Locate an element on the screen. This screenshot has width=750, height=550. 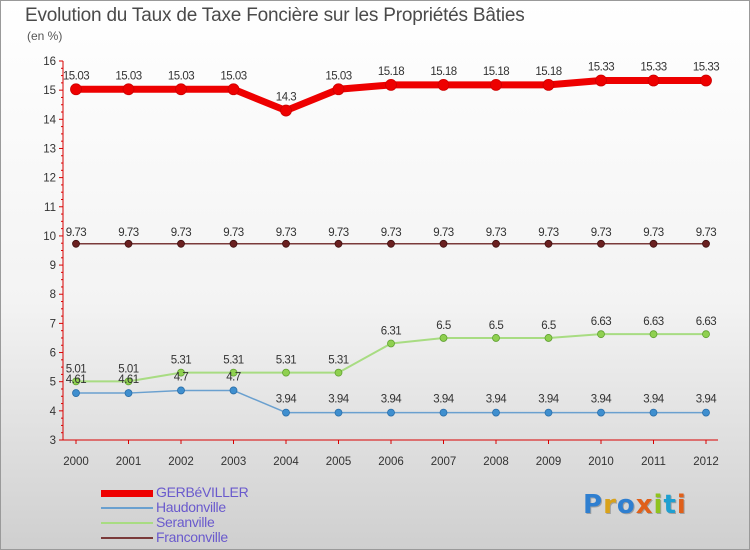
x-tick-label: 2004 is located at coordinates (286, 462).